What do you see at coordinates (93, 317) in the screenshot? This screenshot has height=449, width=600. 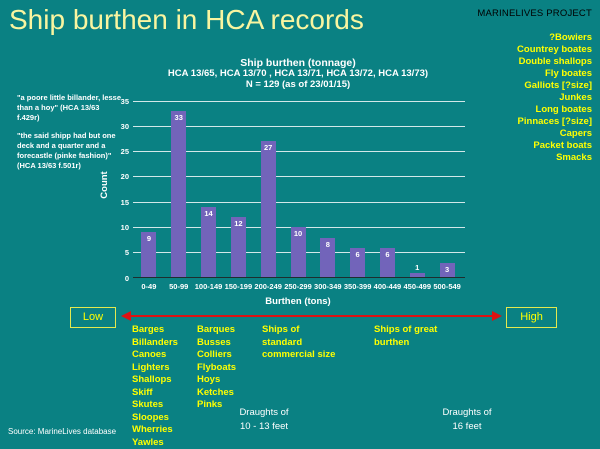 I see `low-label-box: Low` at bounding box center [93, 317].